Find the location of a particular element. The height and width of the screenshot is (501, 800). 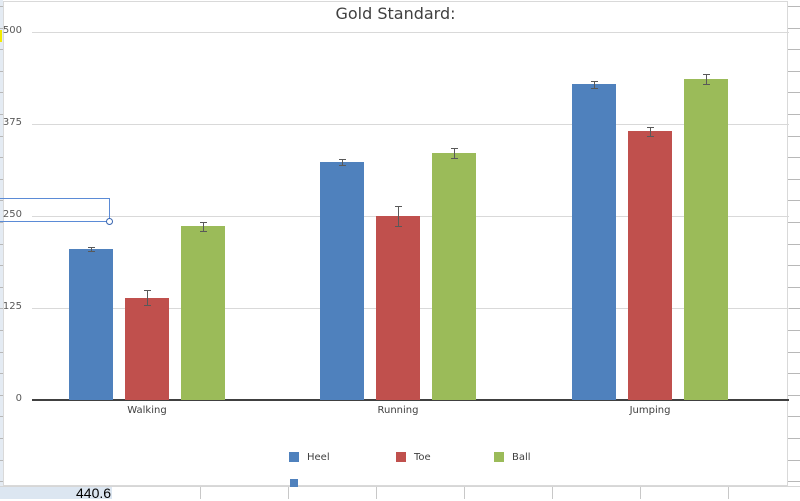

row-header-strip is located at coordinates (1, 249).